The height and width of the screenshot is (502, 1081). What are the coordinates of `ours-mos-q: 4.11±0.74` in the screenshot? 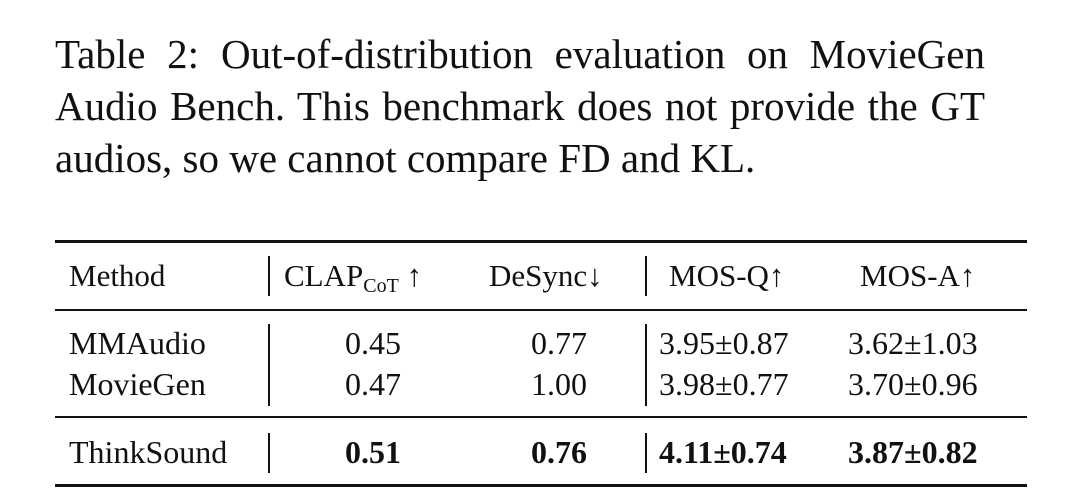 It's located at (723, 452).